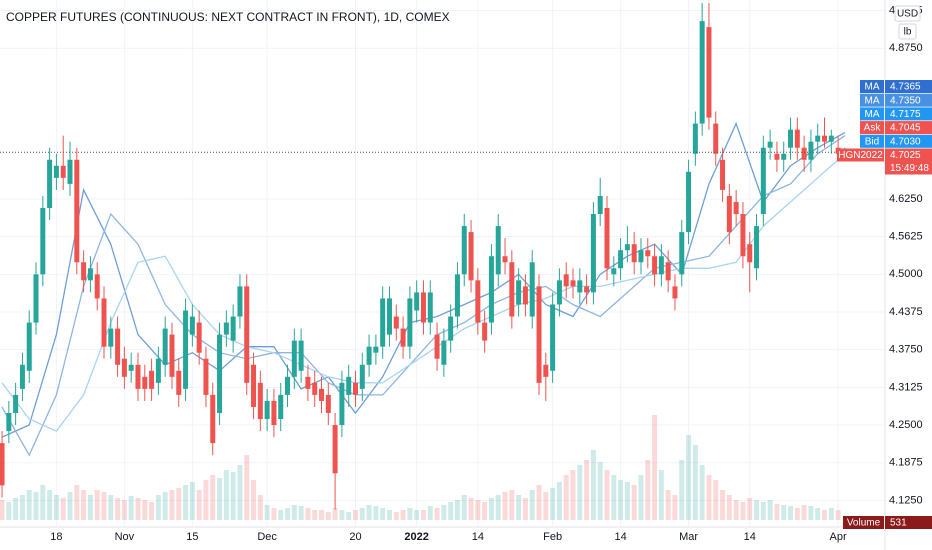 The width and height of the screenshot is (932, 550). What do you see at coordinates (355, 537) in the screenshot?
I see `x-tick-label: 20` at bounding box center [355, 537].